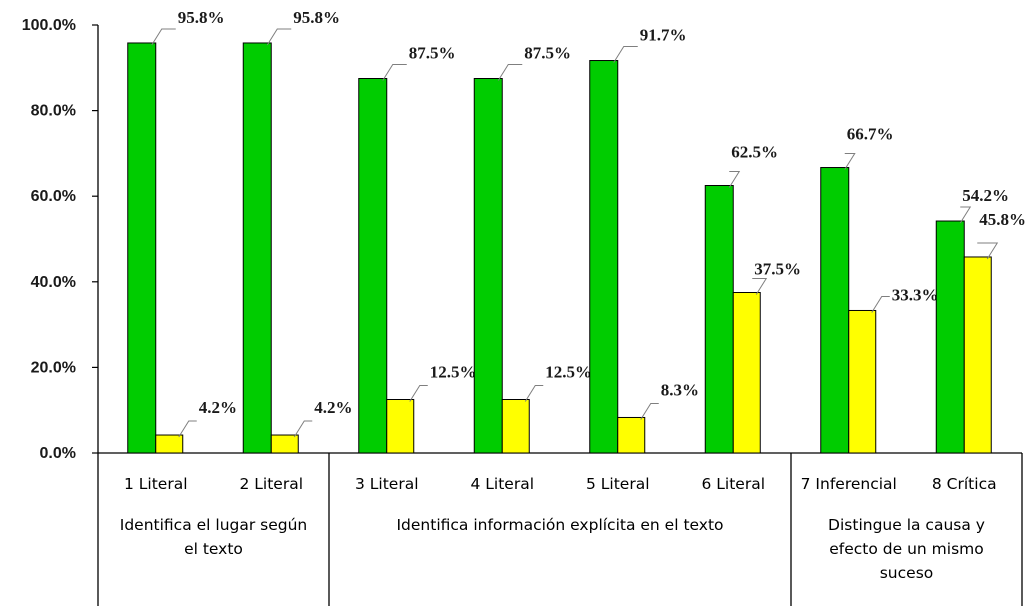 This screenshot has height=606, width=1026. I want to click on data-label: 45.8%, so click(1002, 219).